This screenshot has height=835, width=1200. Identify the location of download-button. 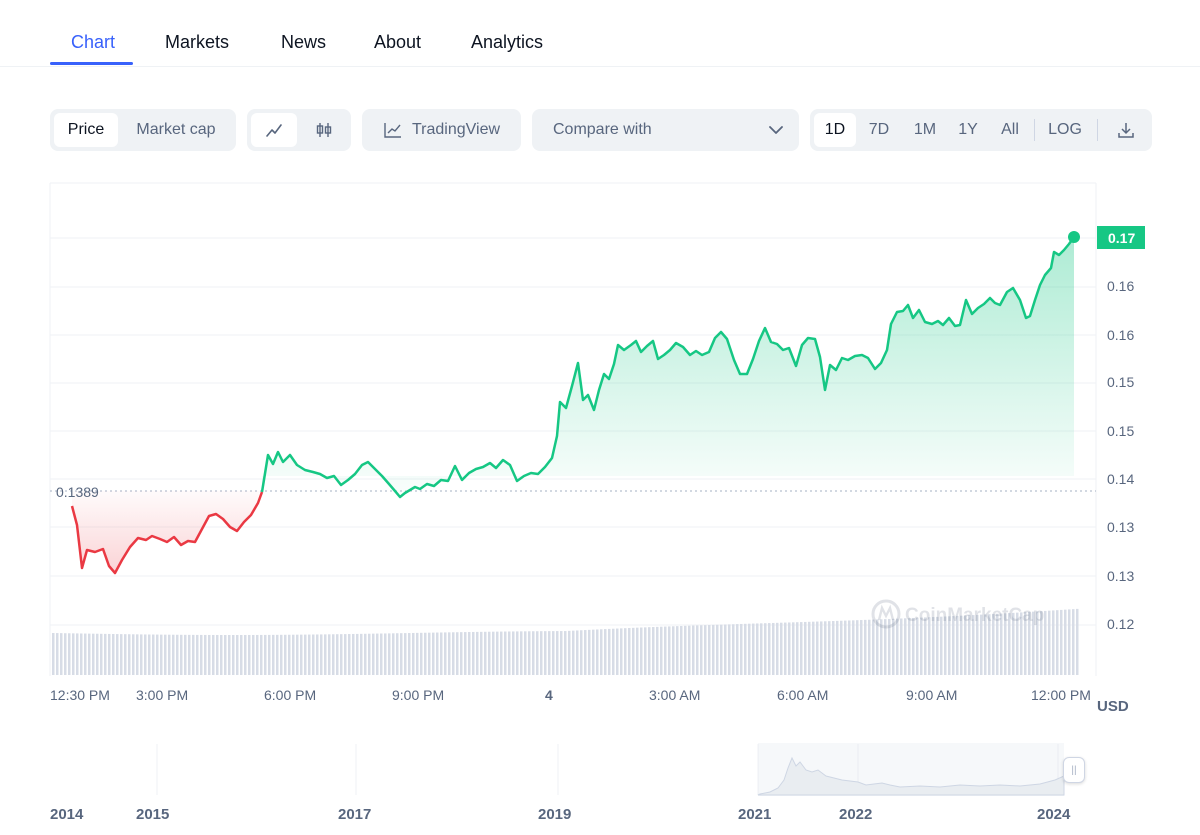
(1126, 130).